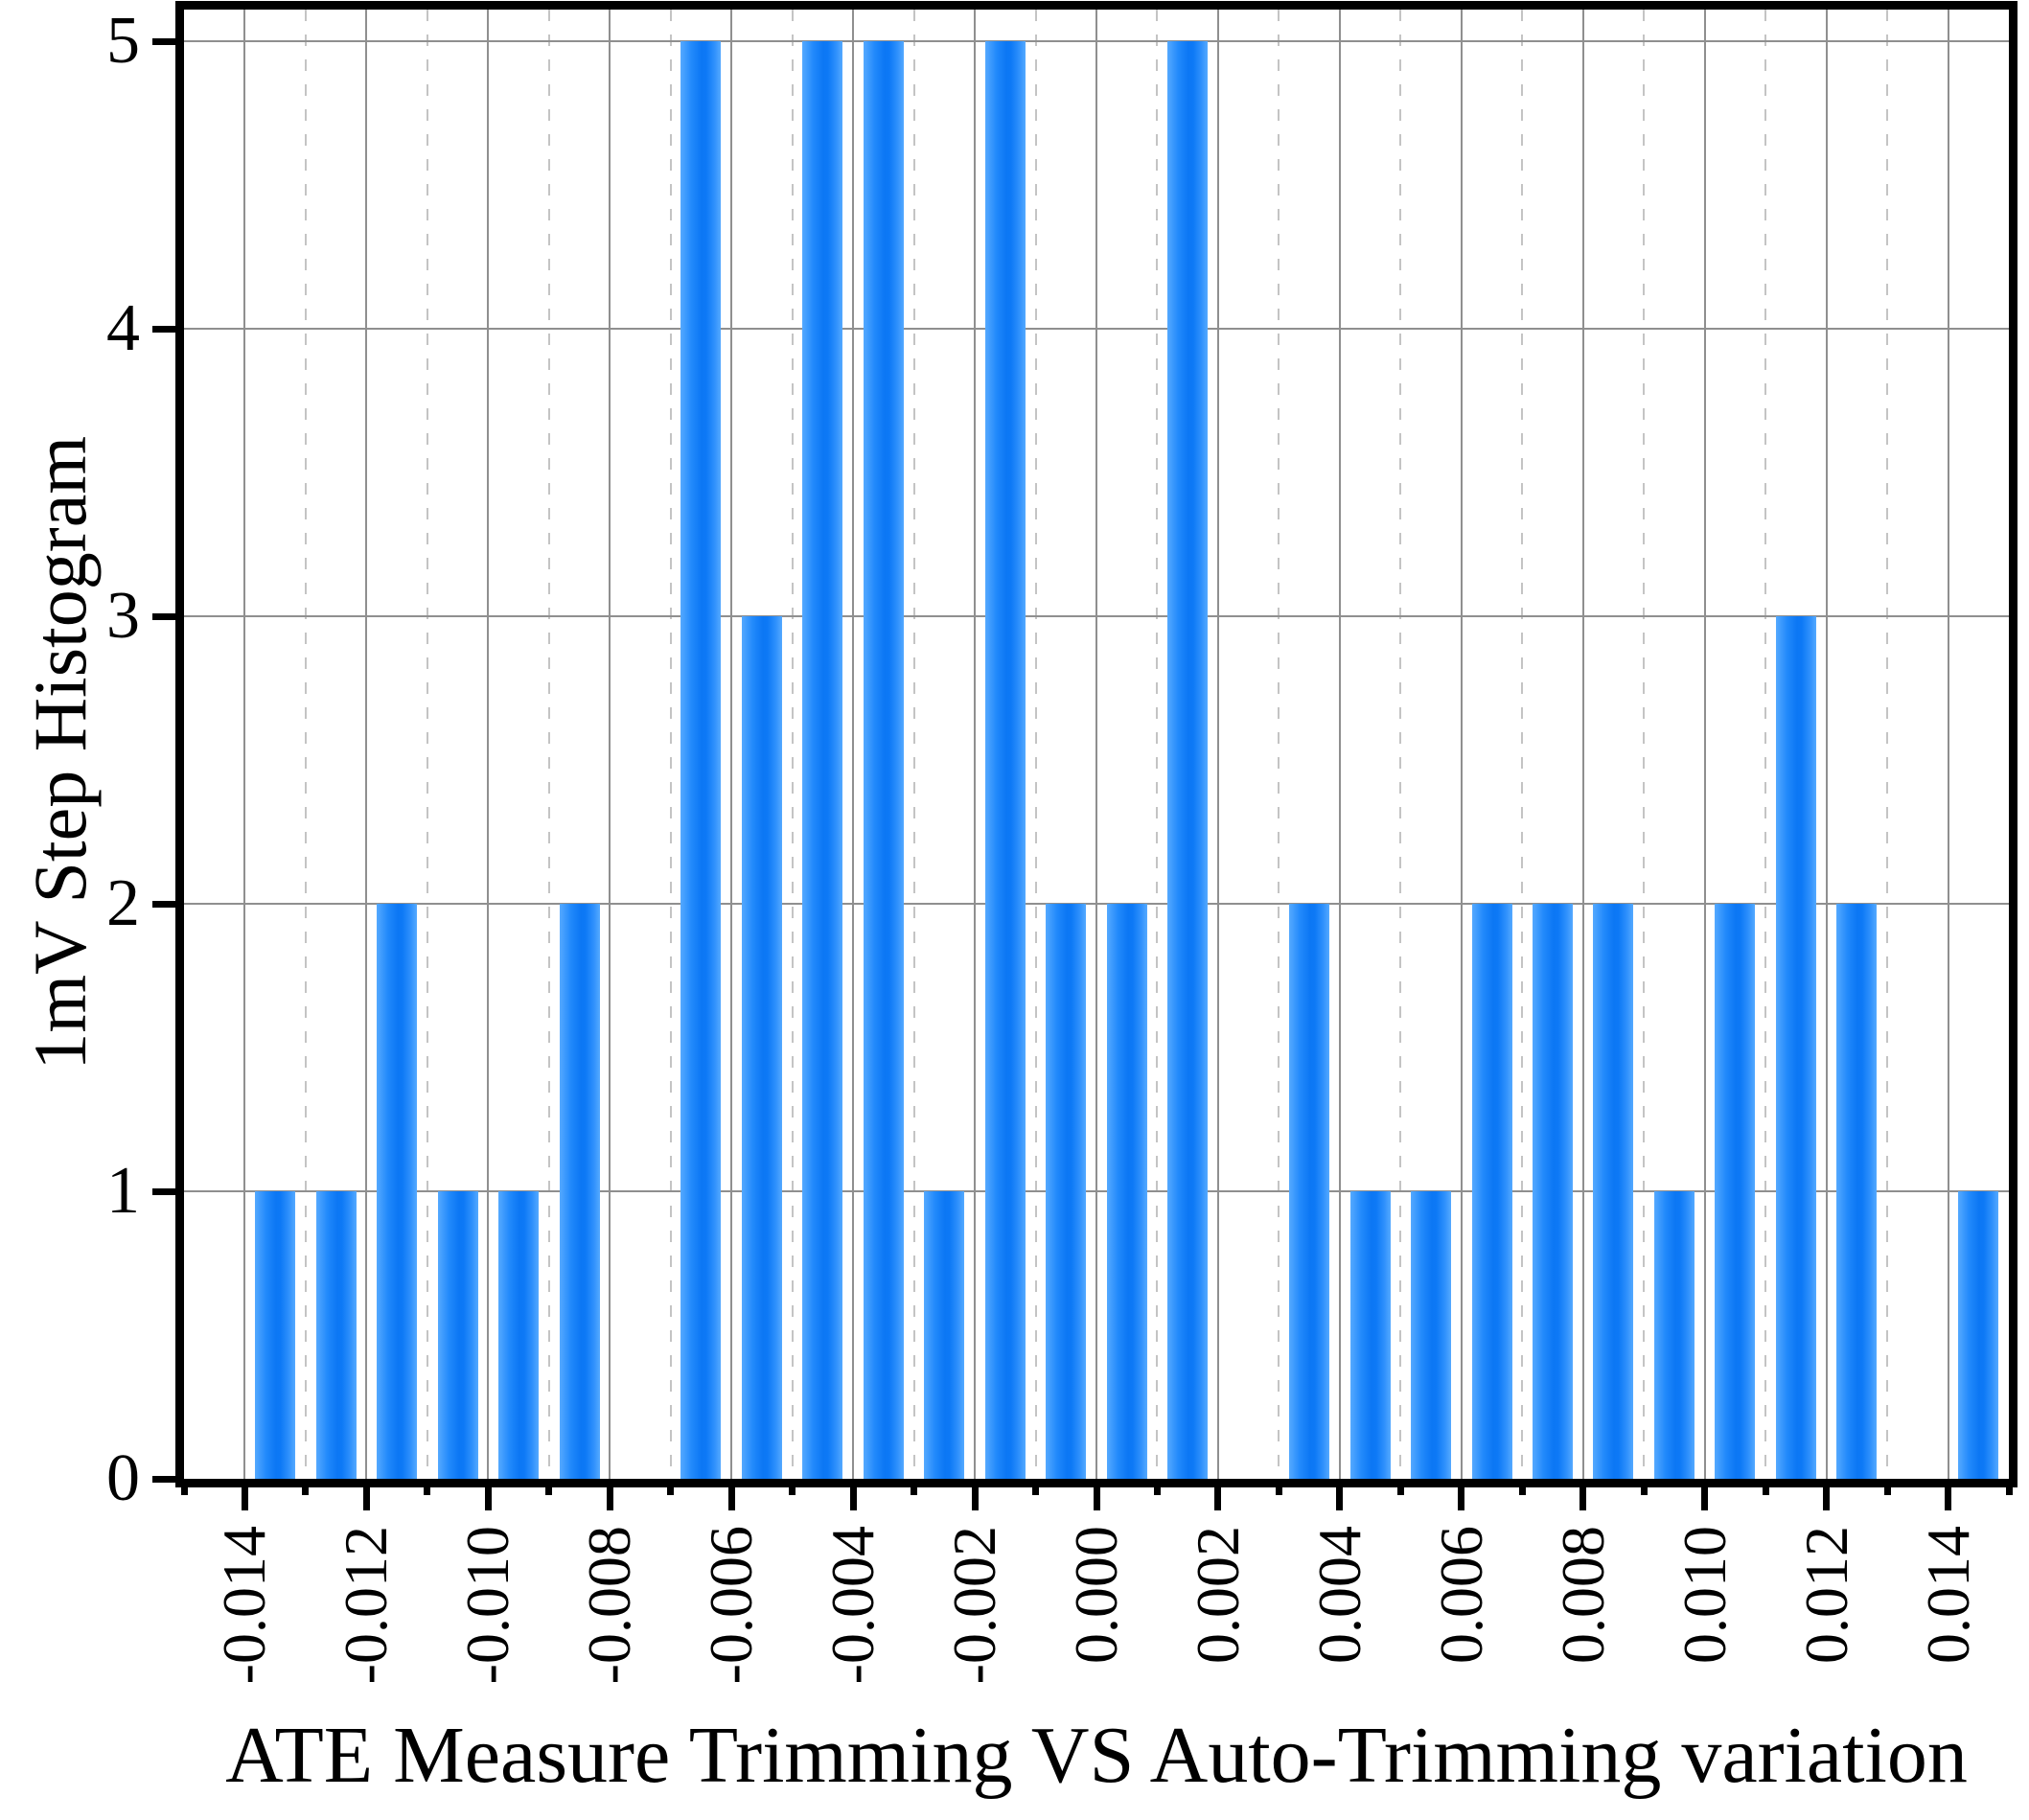  Describe the element at coordinates (1217, 1595) in the screenshot. I see `x-tick-label: 0.002` at that location.